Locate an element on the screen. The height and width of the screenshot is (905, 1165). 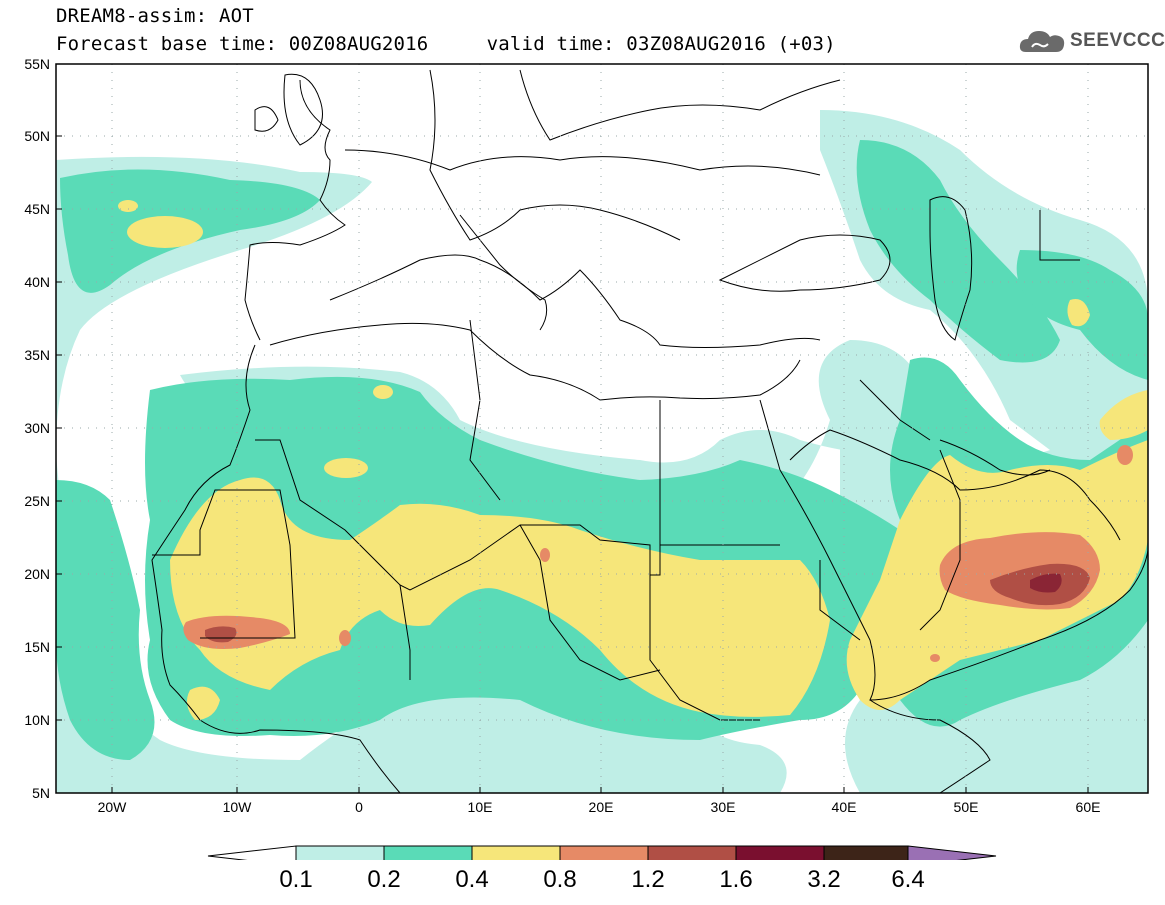
y-tick-label: 15N is located at coordinates (37, 647).